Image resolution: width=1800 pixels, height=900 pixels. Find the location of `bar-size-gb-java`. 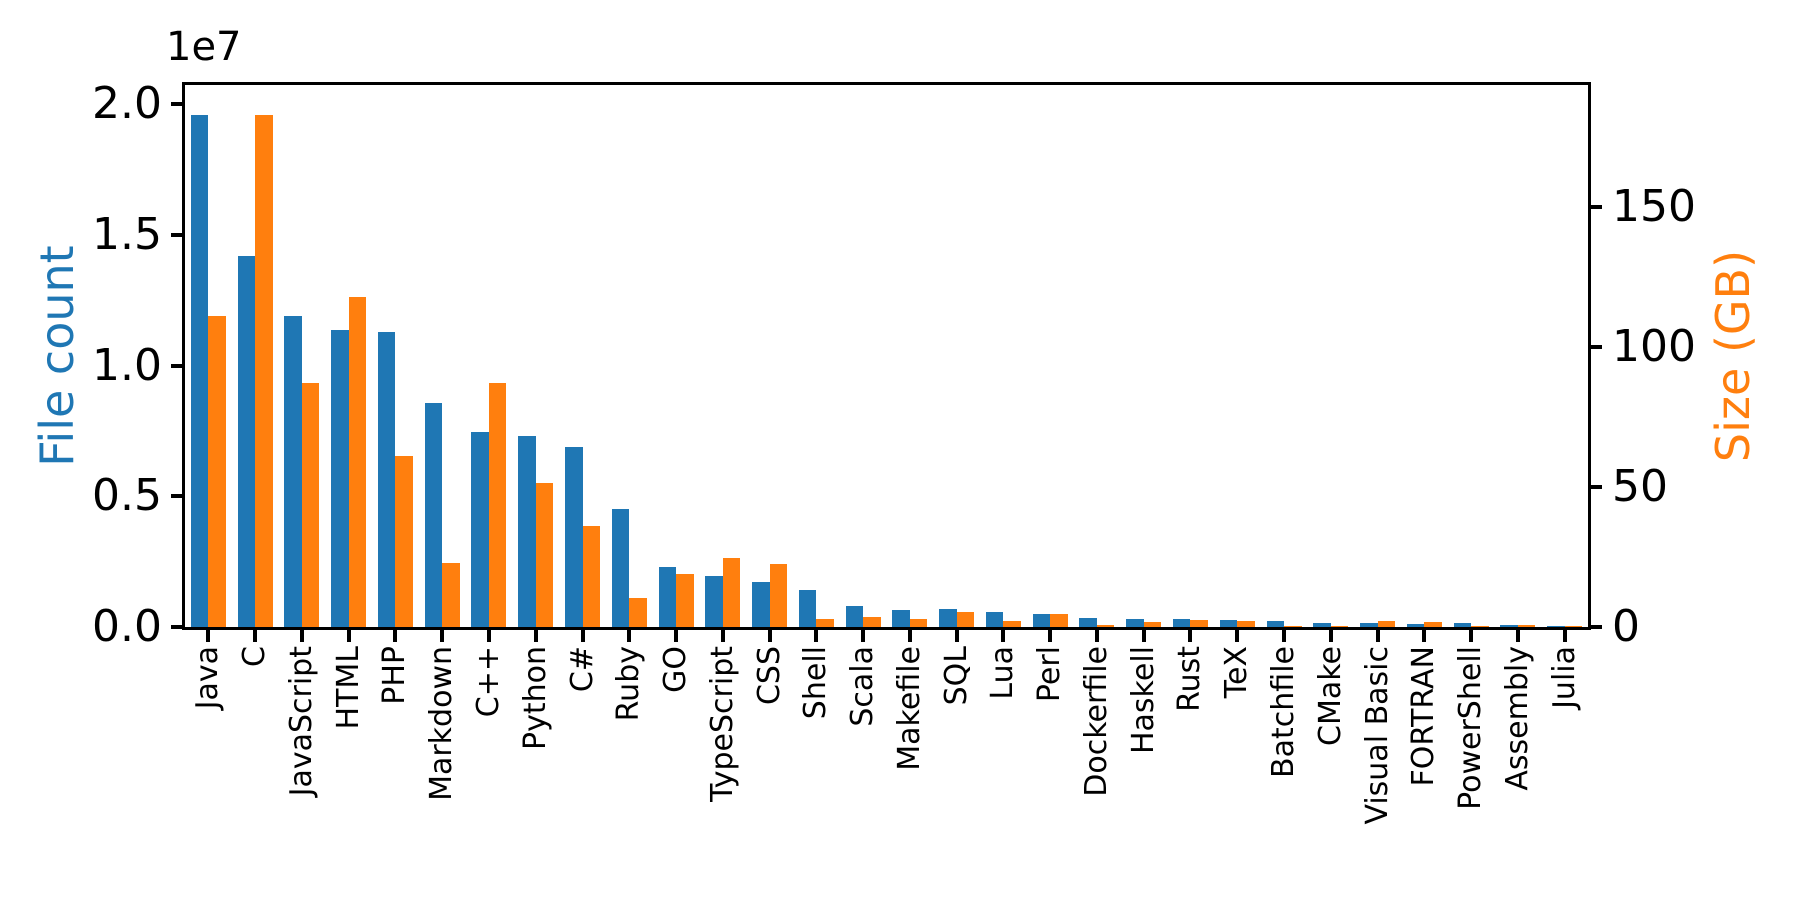

bar-size-gb-java is located at coordinates (217, 471).